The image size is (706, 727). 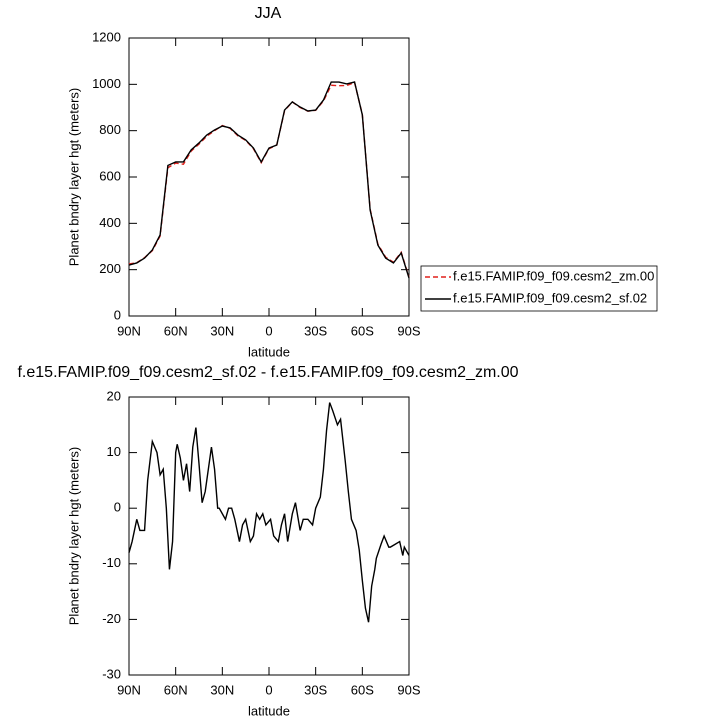 What do you see at coordinates (539, 288) in the screenshot?
I see `legend-box` at bounding box center [539, 288].